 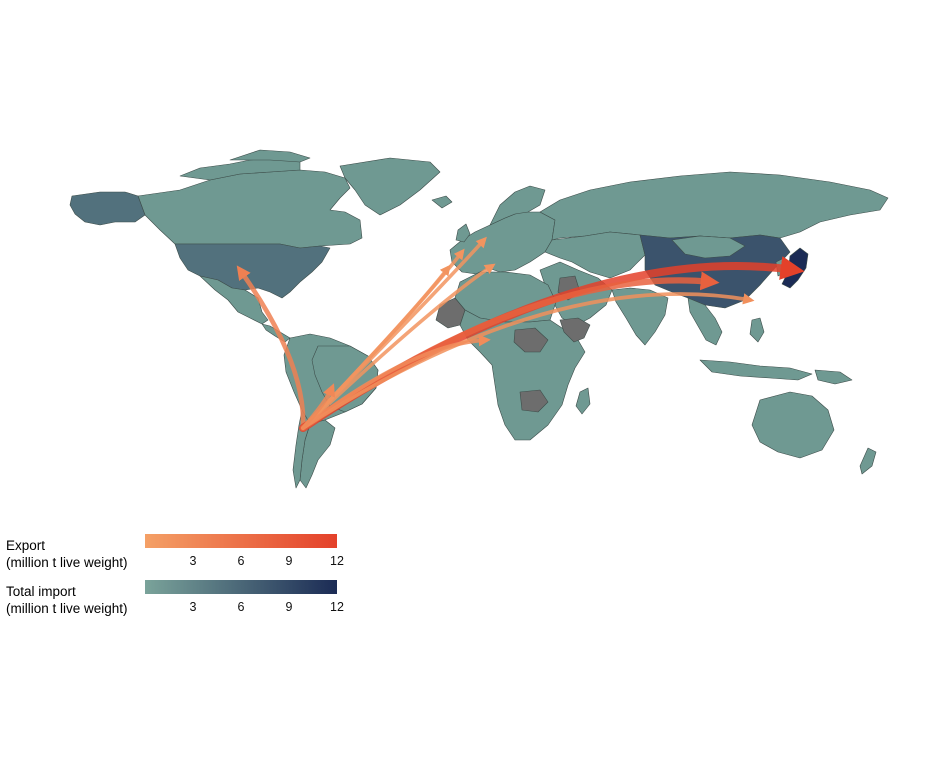 I want to click on import-legend-ticks: 3 6 9 12, so click(x=244, y=605).